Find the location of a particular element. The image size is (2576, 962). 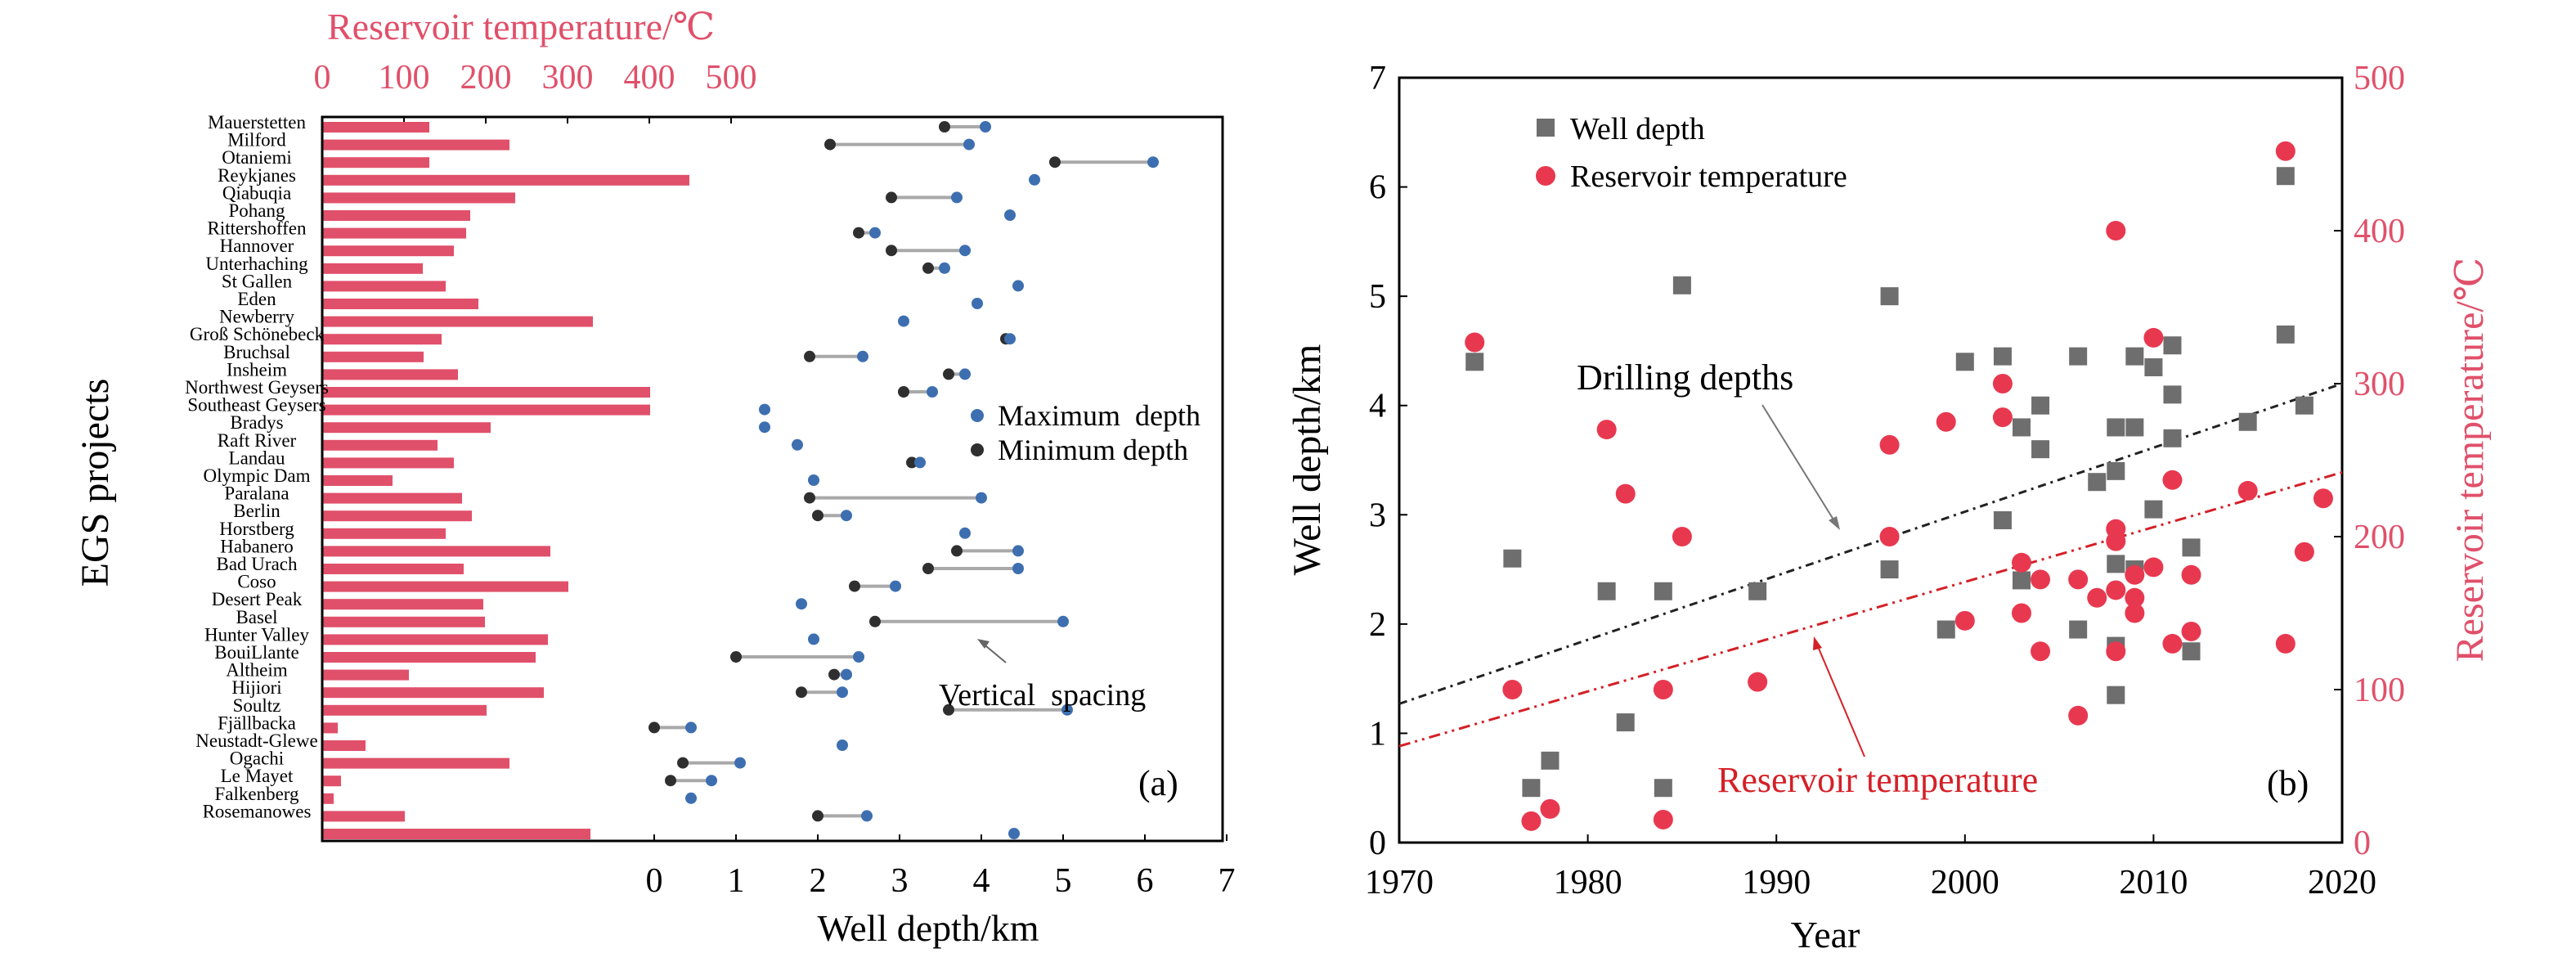

legend-maximum-depth-label: Maximum depth is located at coordinates (1099, 415).